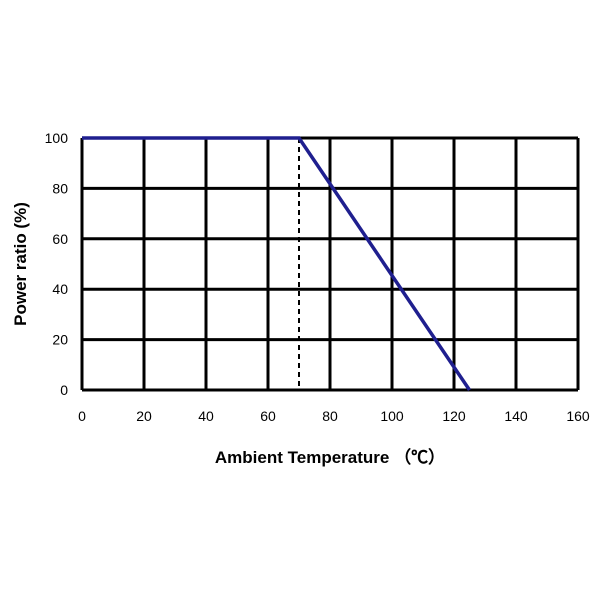  I want to click on x-tick-label: 160, so click(578, 416).